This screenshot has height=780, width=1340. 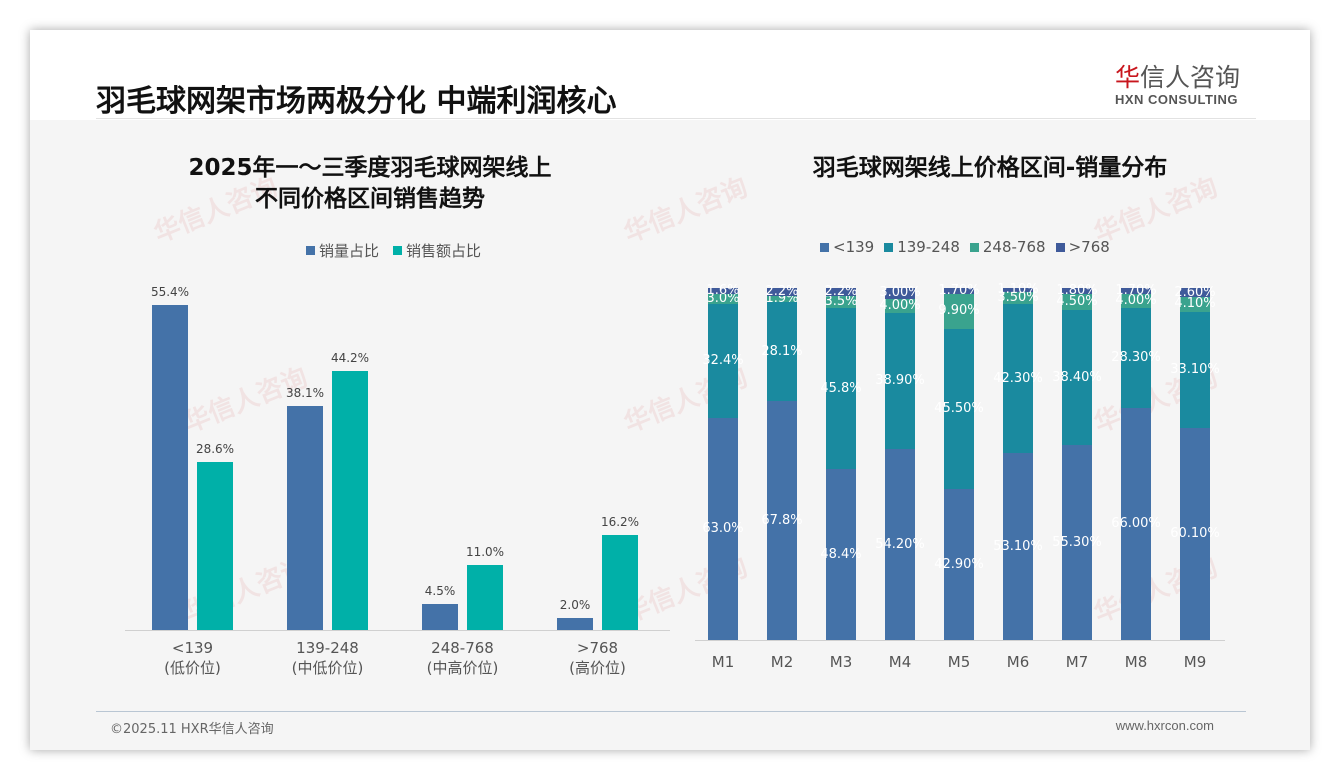 What do you see at coordinates (462, 658) in the screenshot?
I see `x-axis-label: 248-768 (中高价位)` at bounding box center [462, 658].